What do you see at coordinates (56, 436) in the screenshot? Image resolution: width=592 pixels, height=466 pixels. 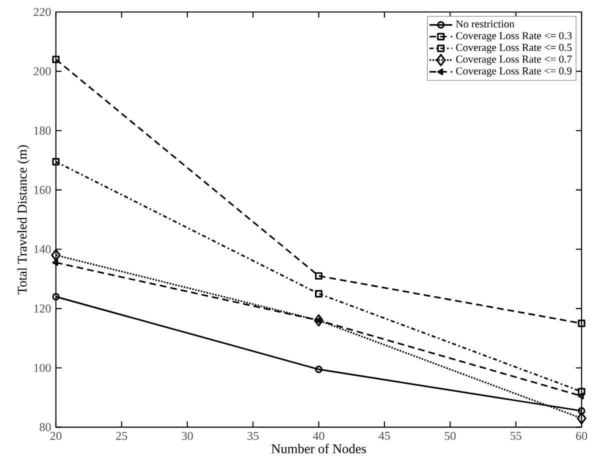 I see `x-tick-label: 20` at bounding box center [56, 436].